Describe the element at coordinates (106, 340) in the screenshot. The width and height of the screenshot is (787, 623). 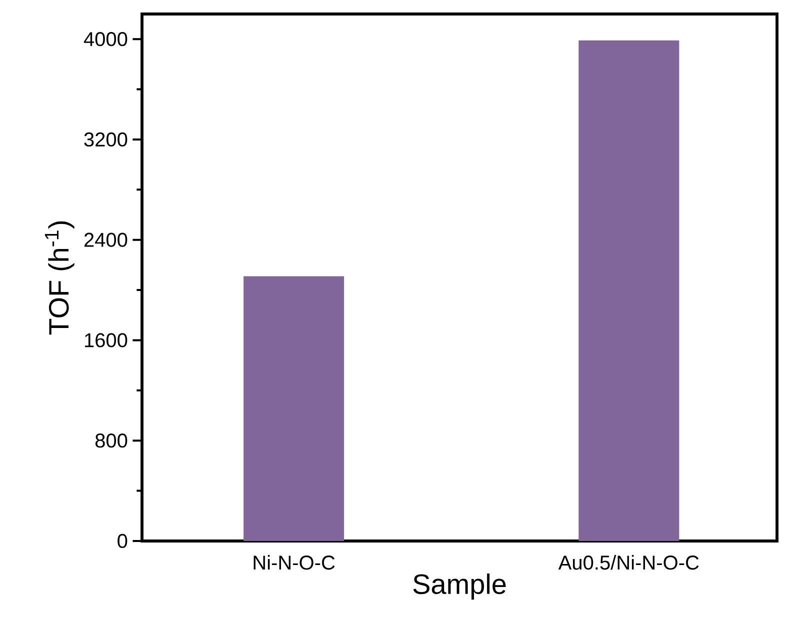
I see `y-tick-label: 1600` at that location.